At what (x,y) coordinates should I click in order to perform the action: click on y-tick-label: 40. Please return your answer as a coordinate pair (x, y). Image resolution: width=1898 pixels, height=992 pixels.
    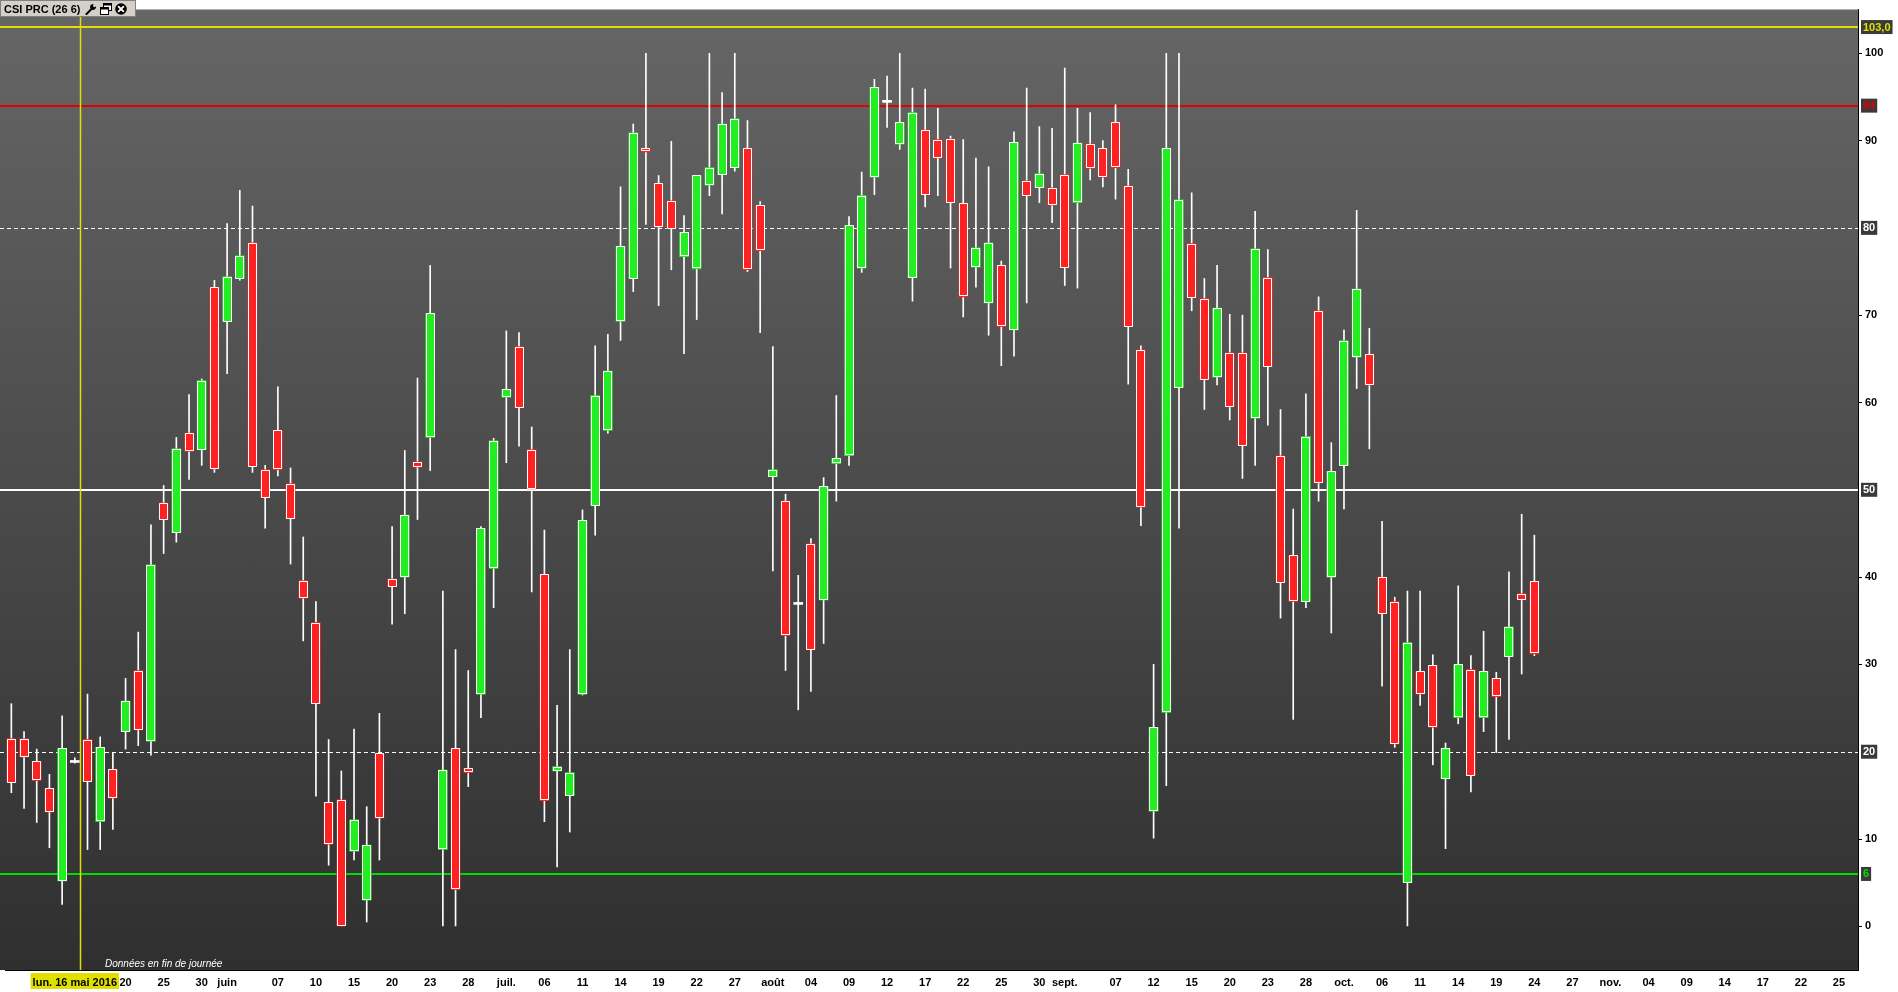
    Looking at the image, I should click on (1871, 576).